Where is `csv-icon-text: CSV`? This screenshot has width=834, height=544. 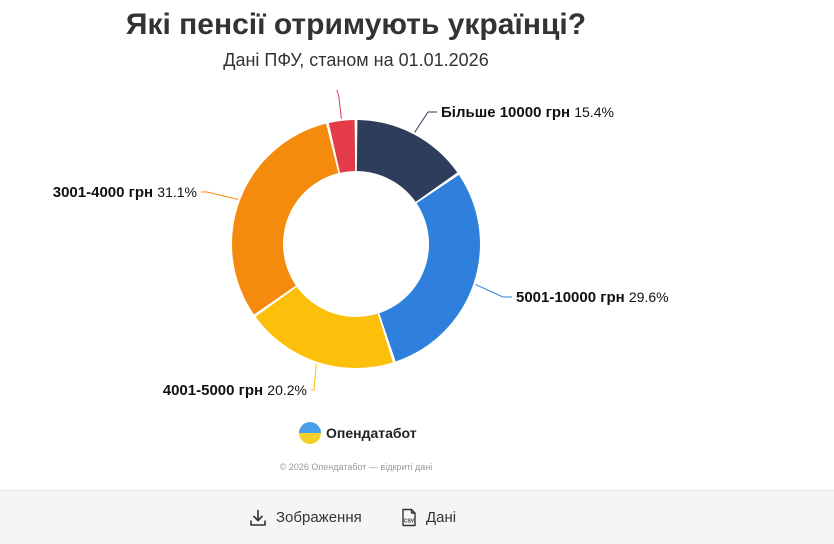
csv-icon-text: CSV is located at coordinates (409, 522).